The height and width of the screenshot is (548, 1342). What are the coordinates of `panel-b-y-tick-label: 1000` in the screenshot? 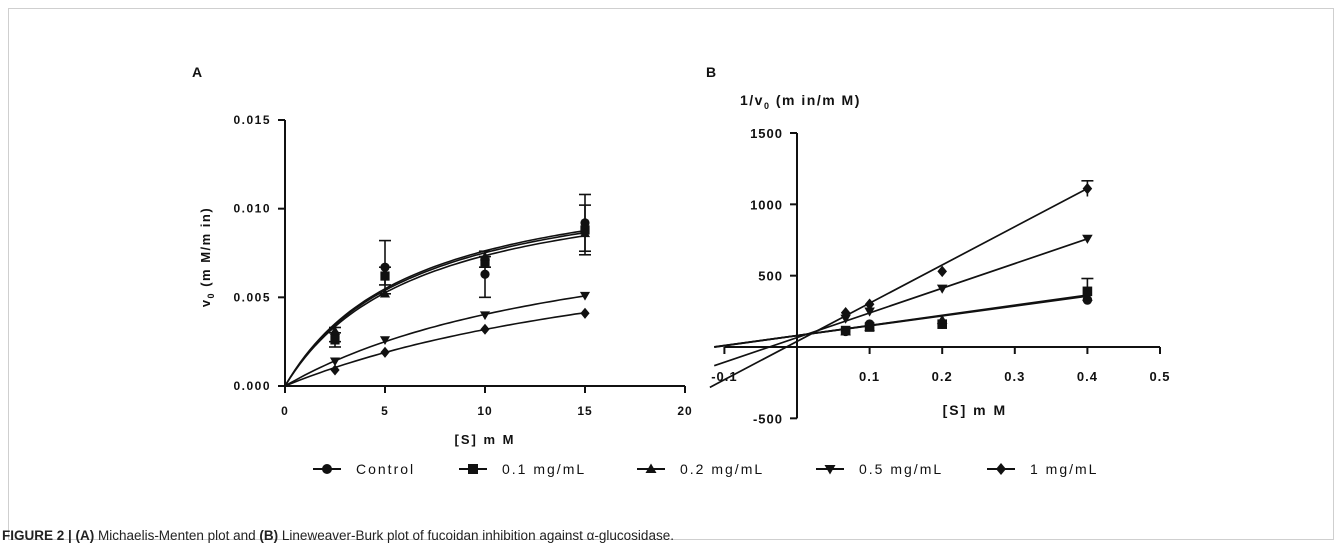 It's located at (766, 204).